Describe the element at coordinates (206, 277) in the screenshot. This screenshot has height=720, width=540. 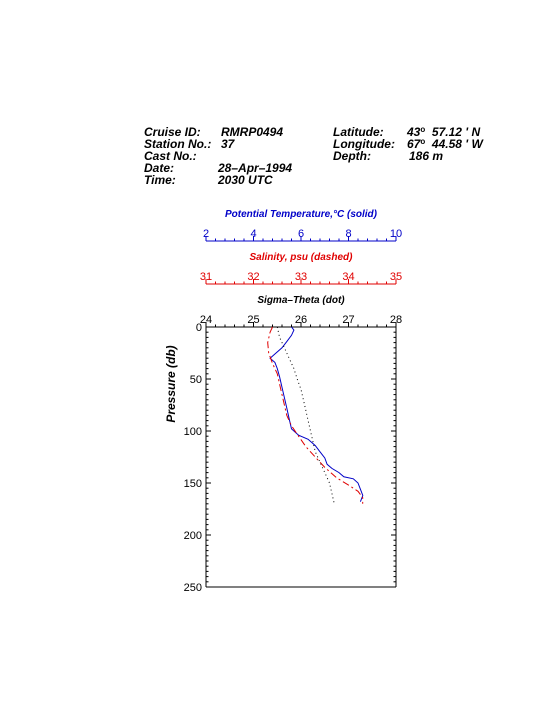
I see `sal-tick-label: 31` at that location.